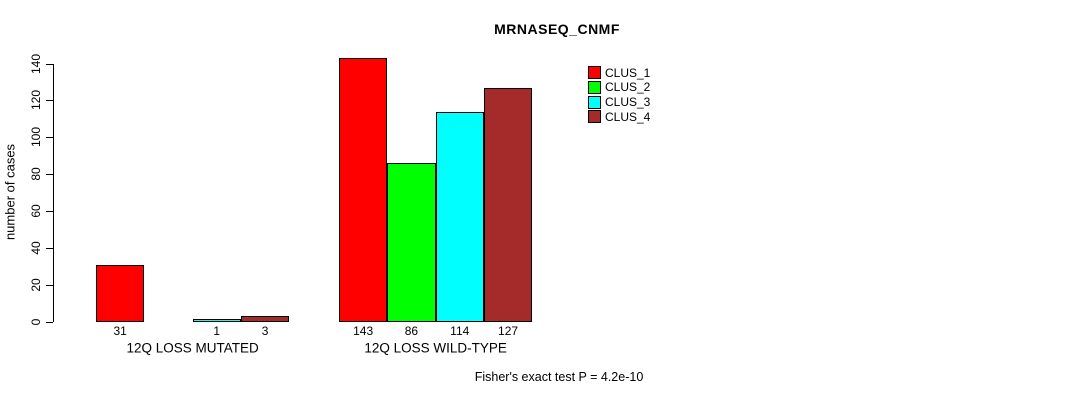  What do you see at coordinates (192, 348) in the screenshot?
I see `x-group-label: 12Q LOSS MUTATED` at bounding box center [192, 348].